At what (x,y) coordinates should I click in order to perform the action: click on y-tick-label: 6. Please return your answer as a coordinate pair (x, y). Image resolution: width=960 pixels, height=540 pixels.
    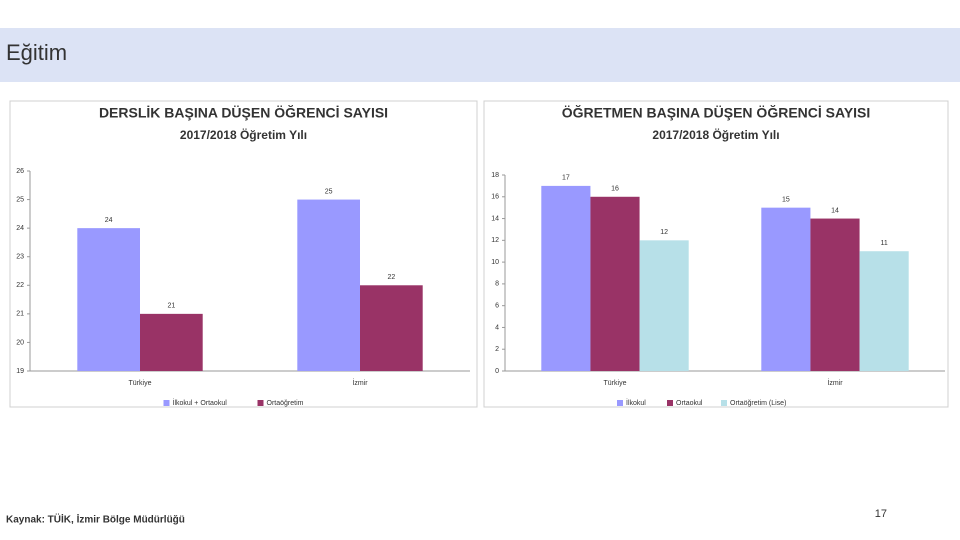
    Looking at the image, I should click on (497, 306).